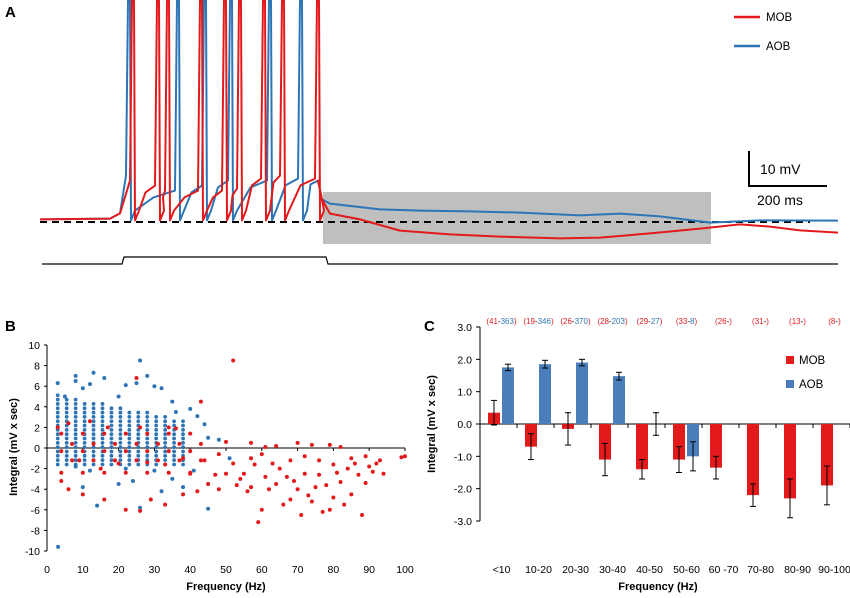 The image size is (850, 598). I want to click on panel-c-n-label: (8-), so click(834, 321).